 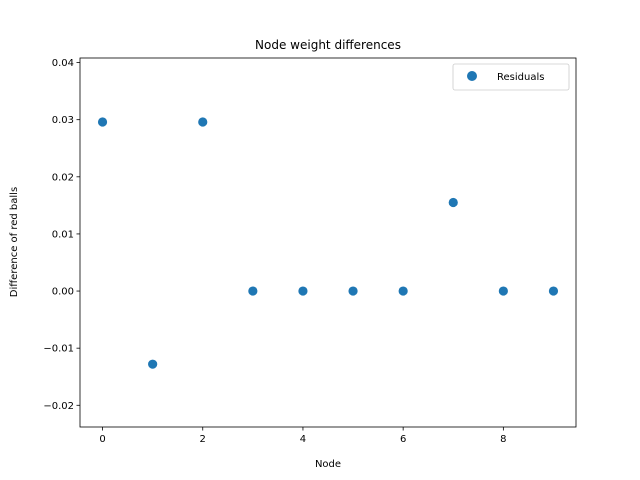 What do you see at coordinates (63, 292) in the screenshot?
I see `y-tick-label: 0.00` at bounding box center [63, 292].